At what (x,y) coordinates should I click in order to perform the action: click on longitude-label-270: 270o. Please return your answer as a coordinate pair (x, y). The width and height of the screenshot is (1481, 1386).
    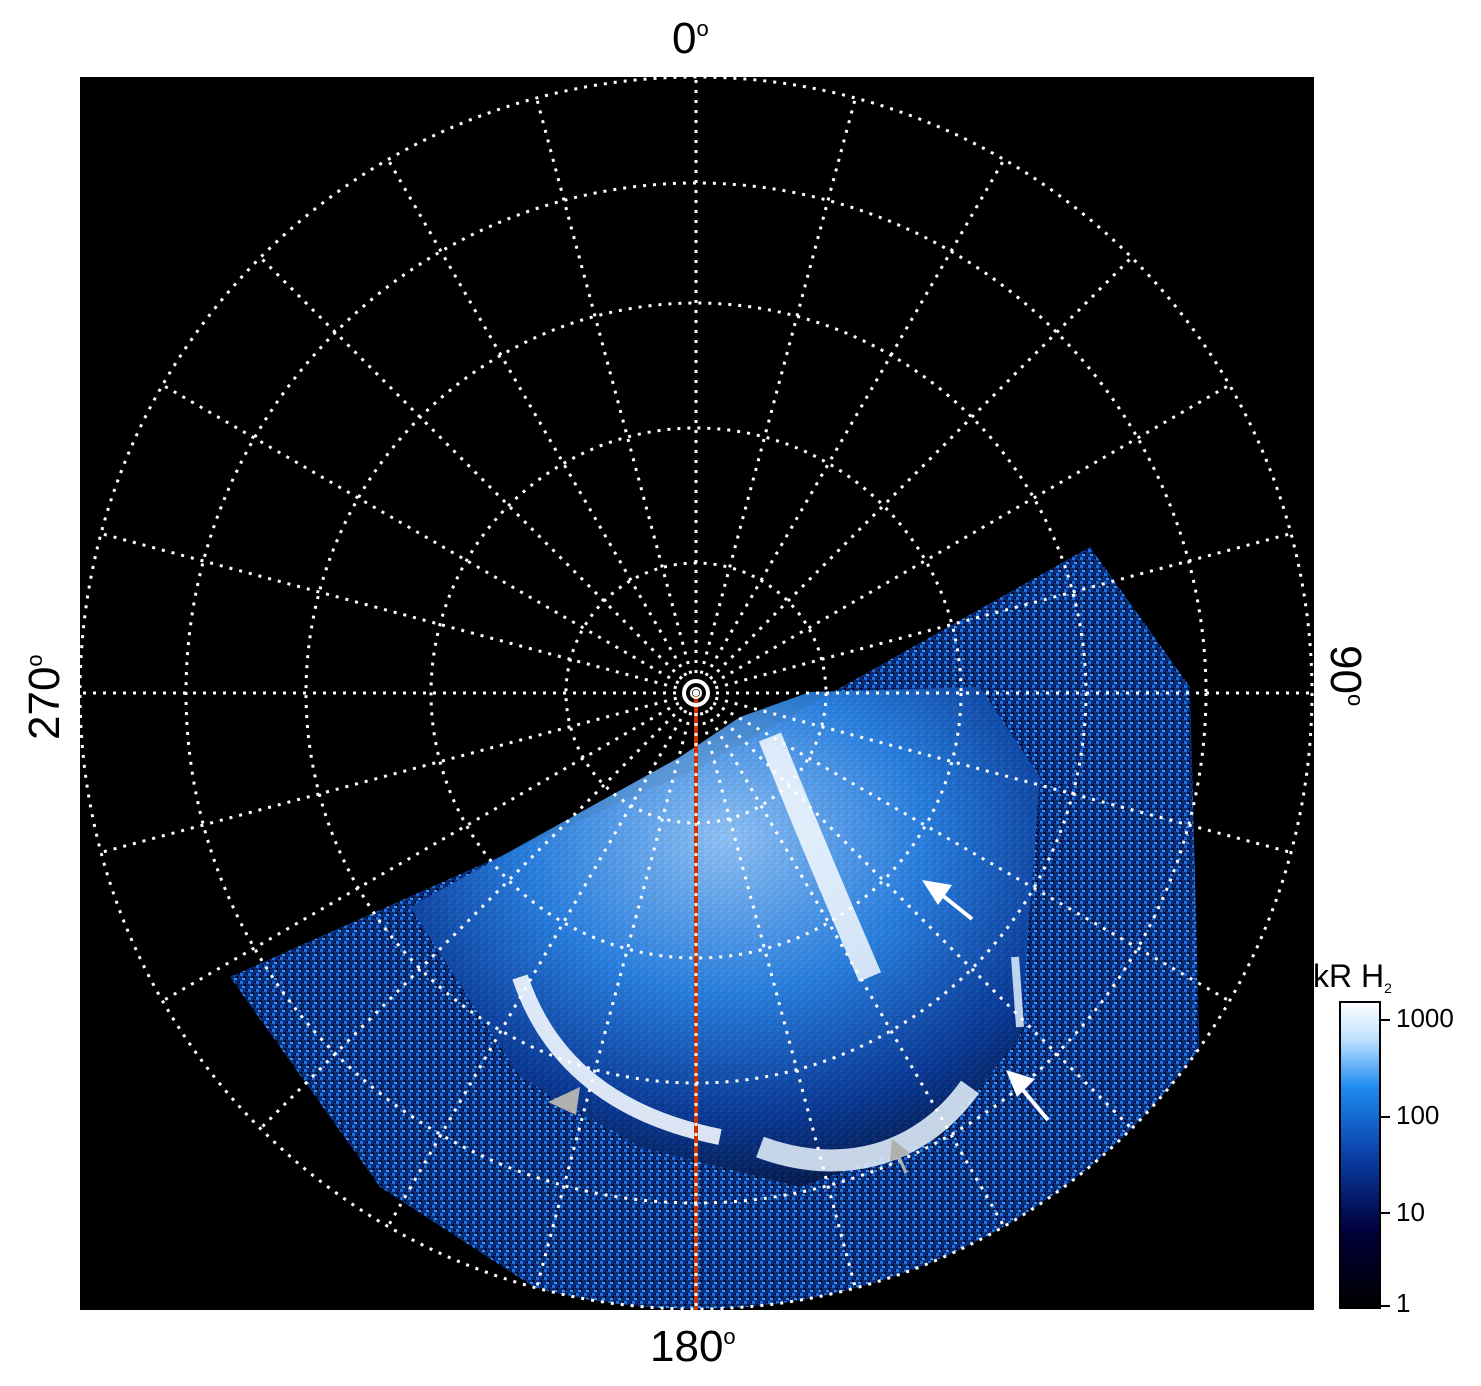
    Looking at the image, I should click on (44, 697).